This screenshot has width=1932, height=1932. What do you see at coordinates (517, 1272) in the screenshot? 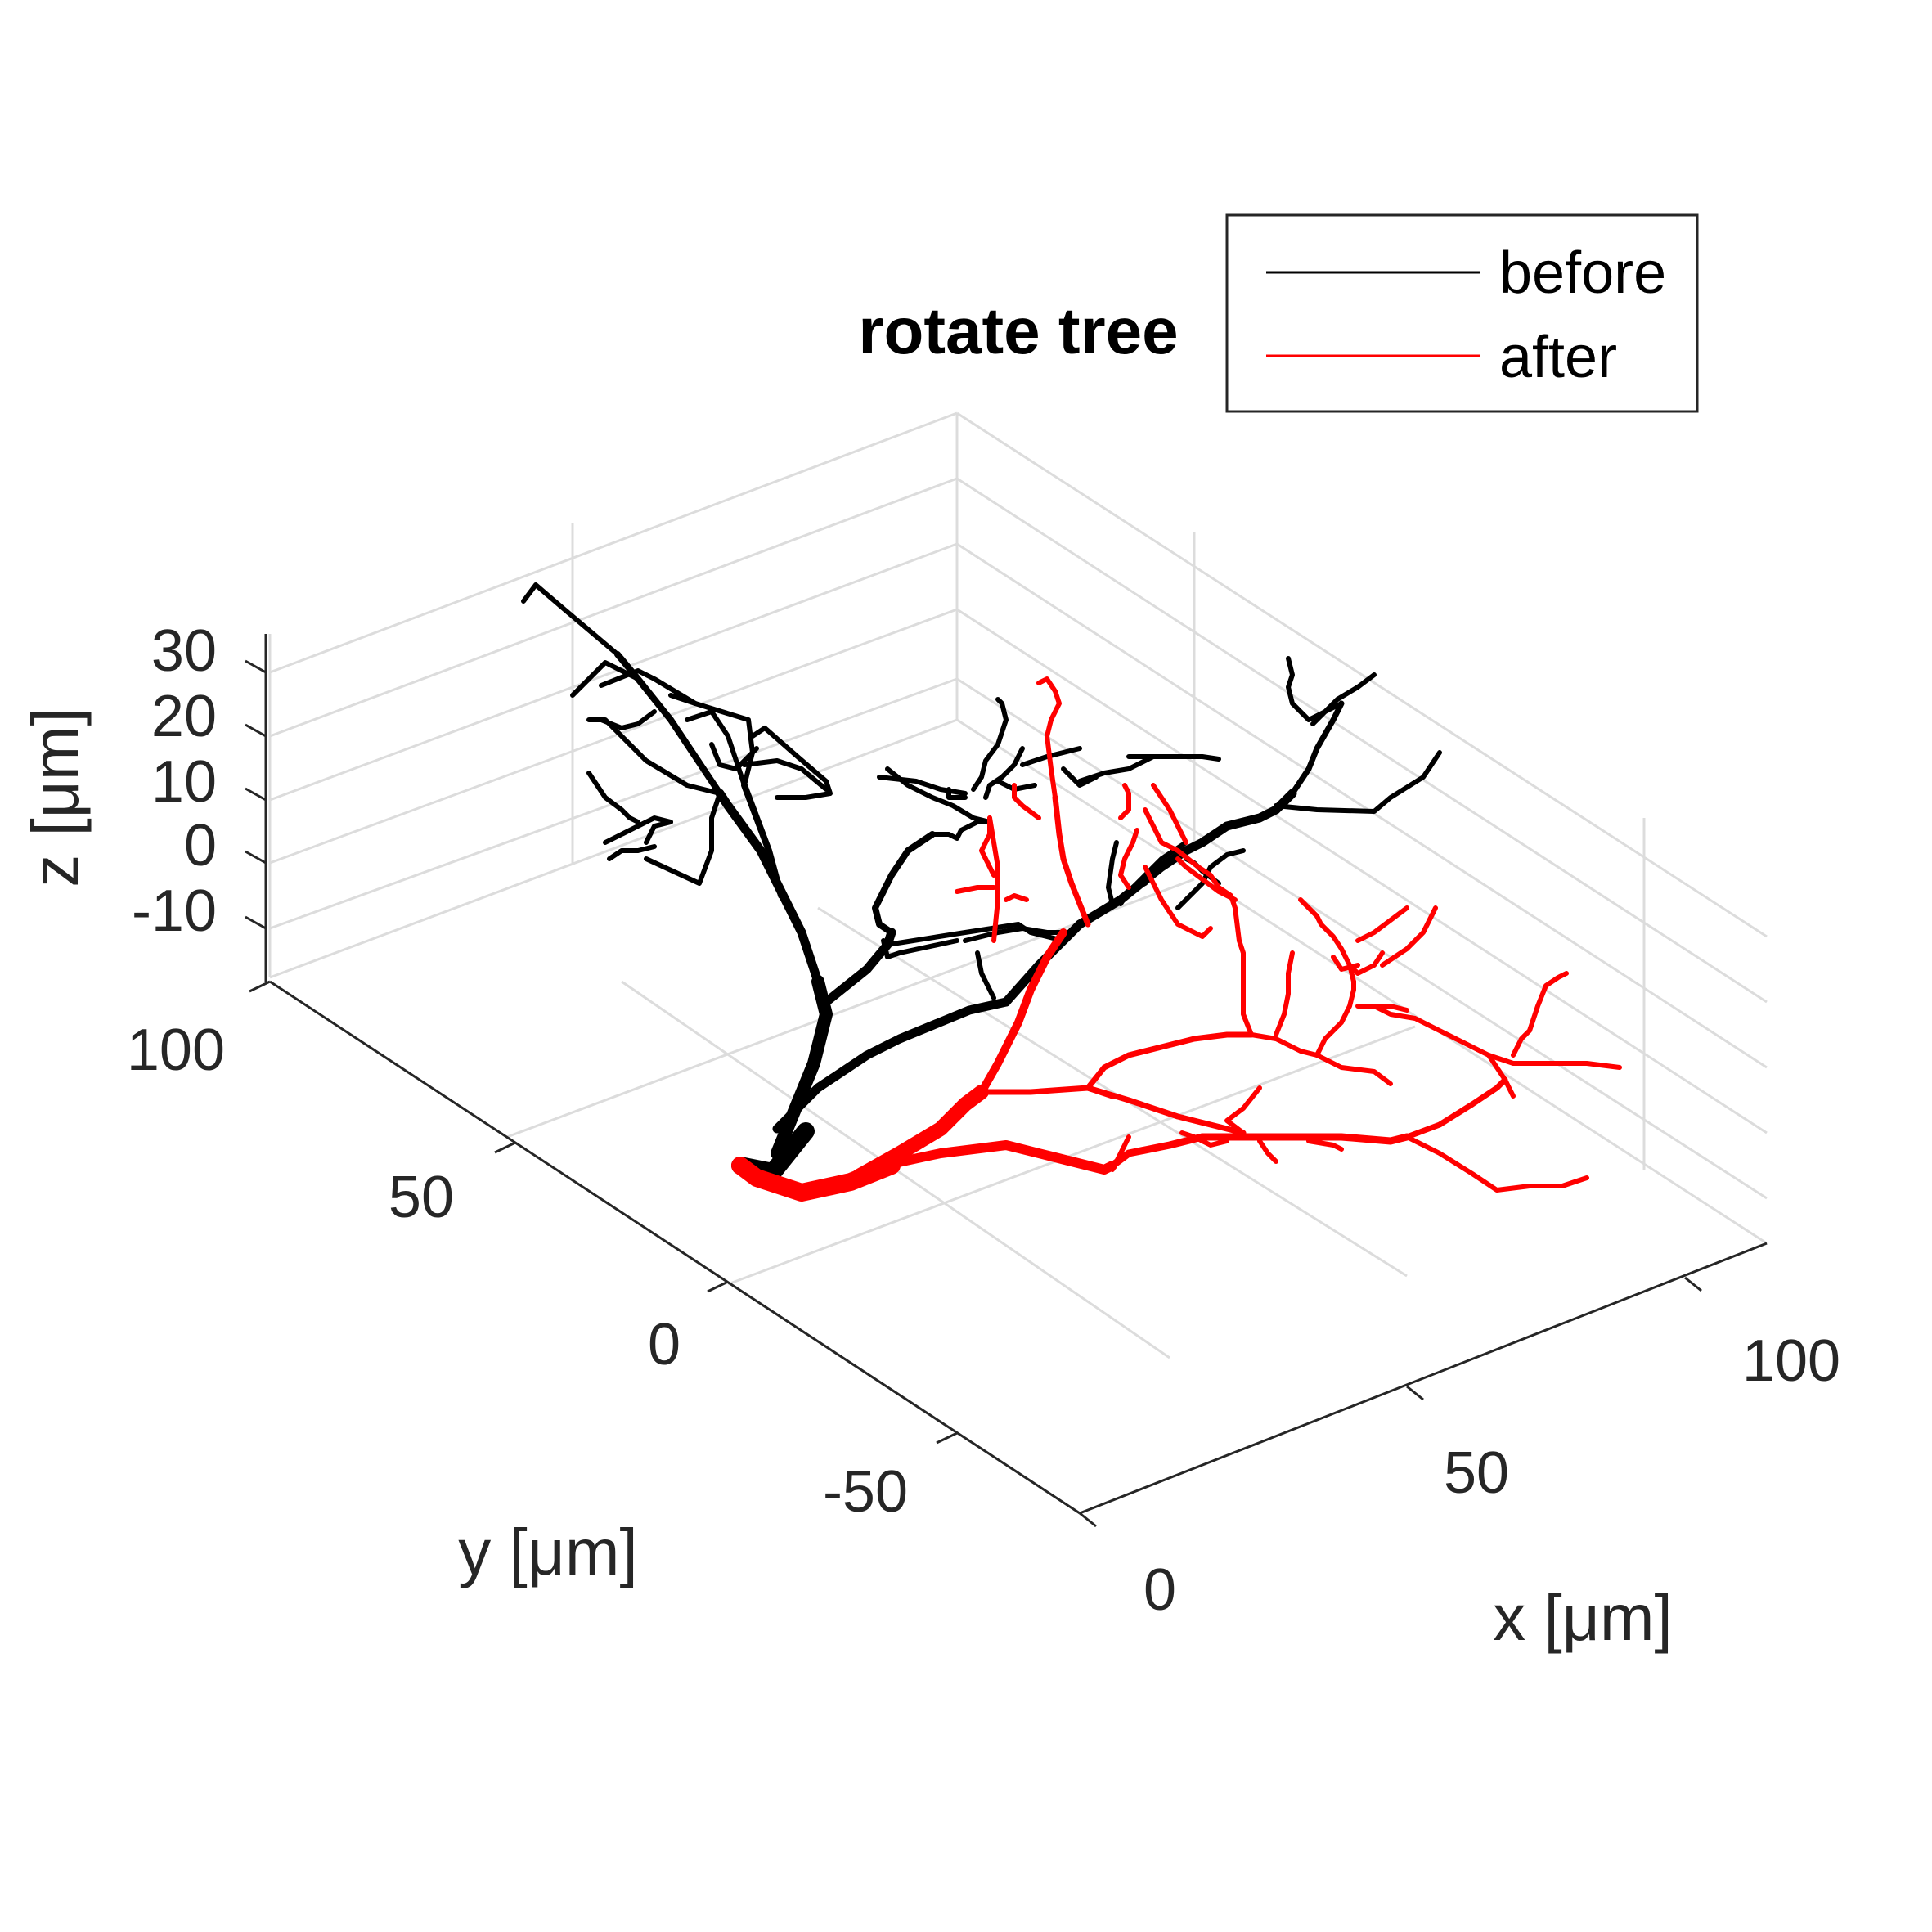
I see `y-tick-labels: 100 50 0 -50` at bounding box center [517, 1272].